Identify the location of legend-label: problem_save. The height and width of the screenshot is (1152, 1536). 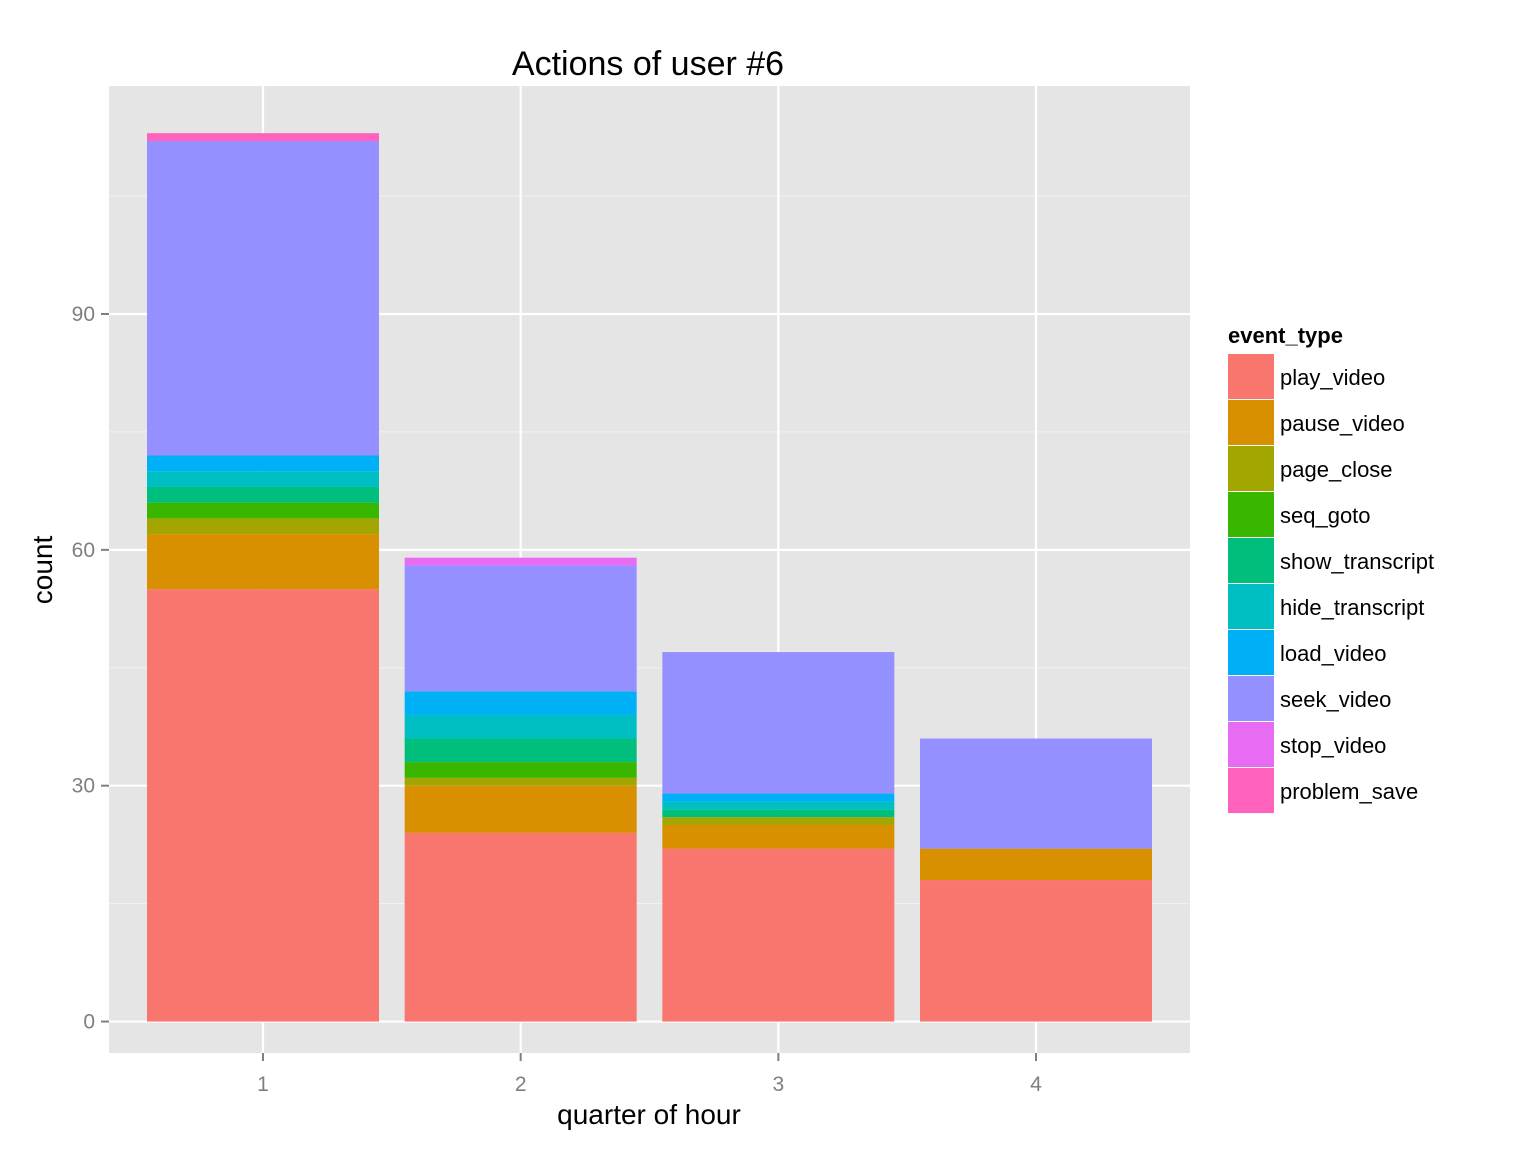
(1349, 791).